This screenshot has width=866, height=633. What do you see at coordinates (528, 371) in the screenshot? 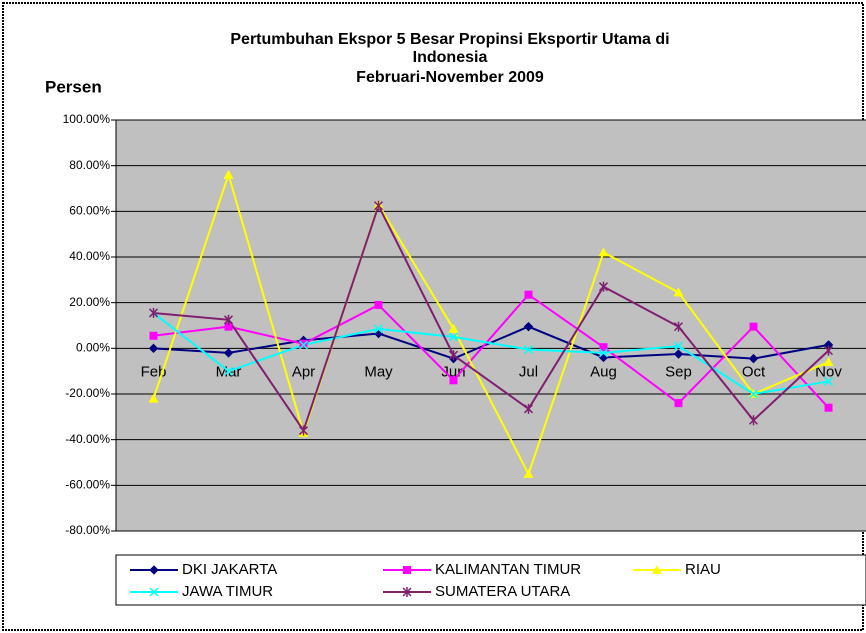
I see `x-tick-label: Jul` at bounding box center [528, 371].